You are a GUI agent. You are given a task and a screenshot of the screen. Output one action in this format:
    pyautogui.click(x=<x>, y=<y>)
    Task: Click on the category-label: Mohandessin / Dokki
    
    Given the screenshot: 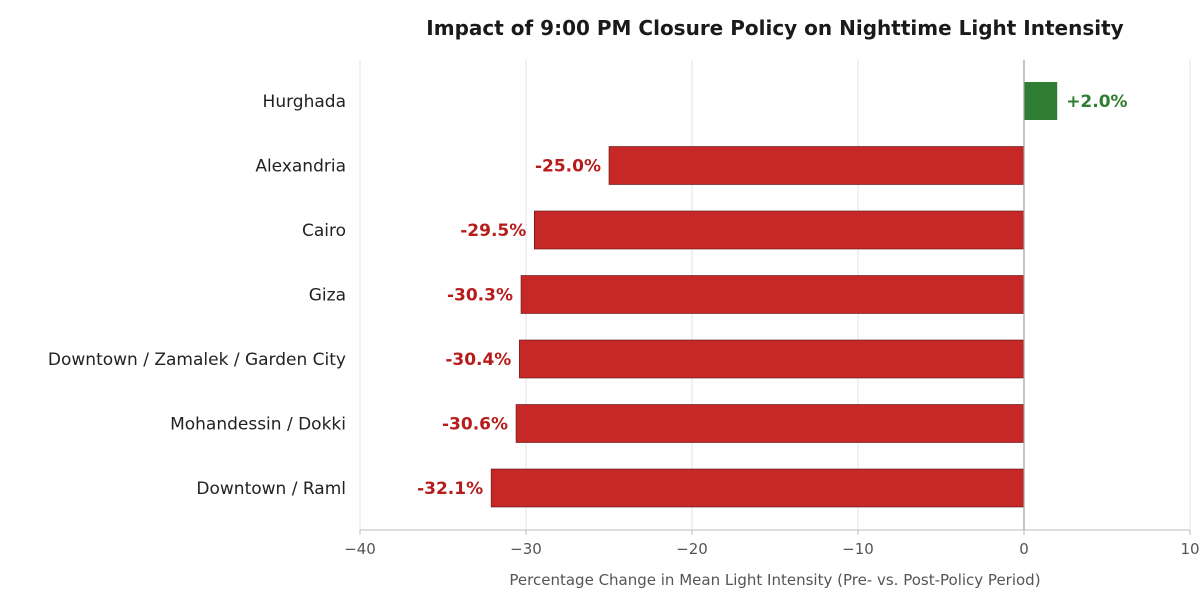 What is the action you would take?
    pyautogui.click(x=258, y=425)
    